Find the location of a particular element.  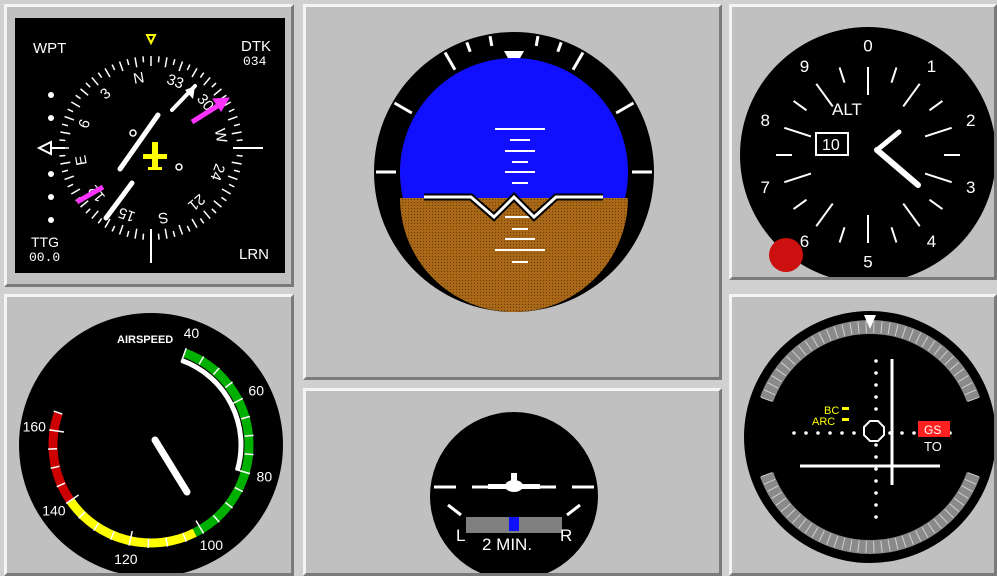

nav-to-from: TO is located at coordinates (933, 446).